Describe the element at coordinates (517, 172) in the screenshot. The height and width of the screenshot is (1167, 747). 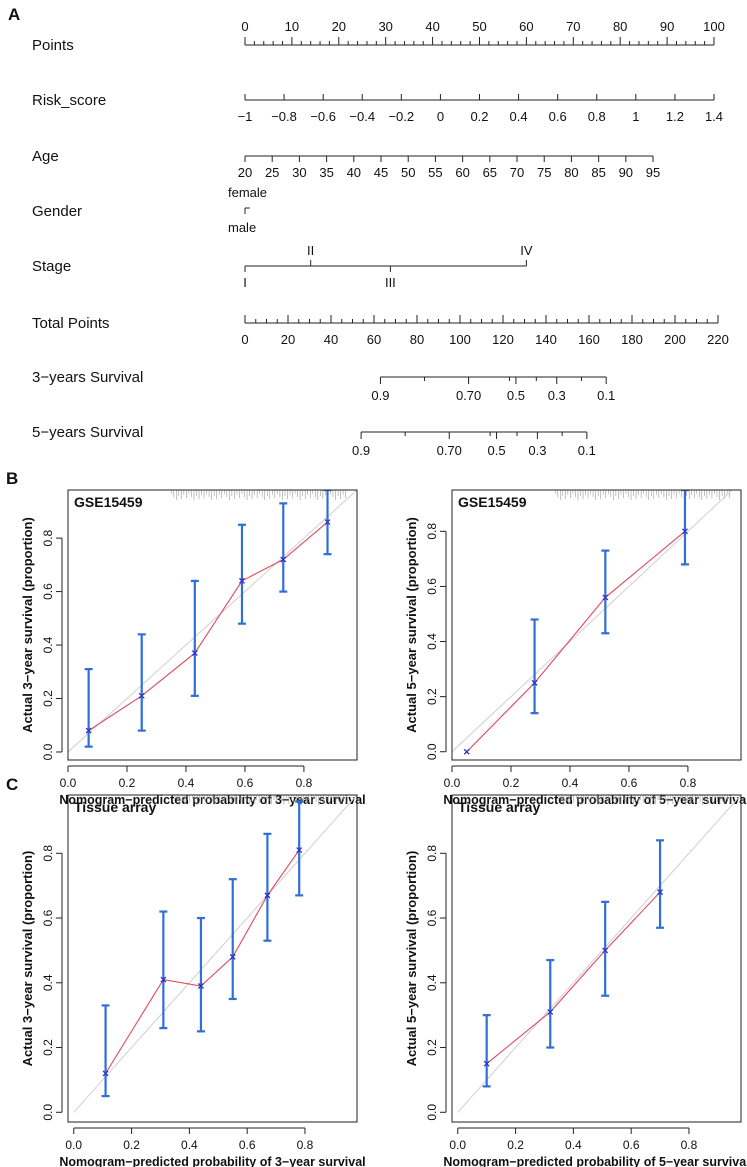
I see `tick-label: 70` at that location.